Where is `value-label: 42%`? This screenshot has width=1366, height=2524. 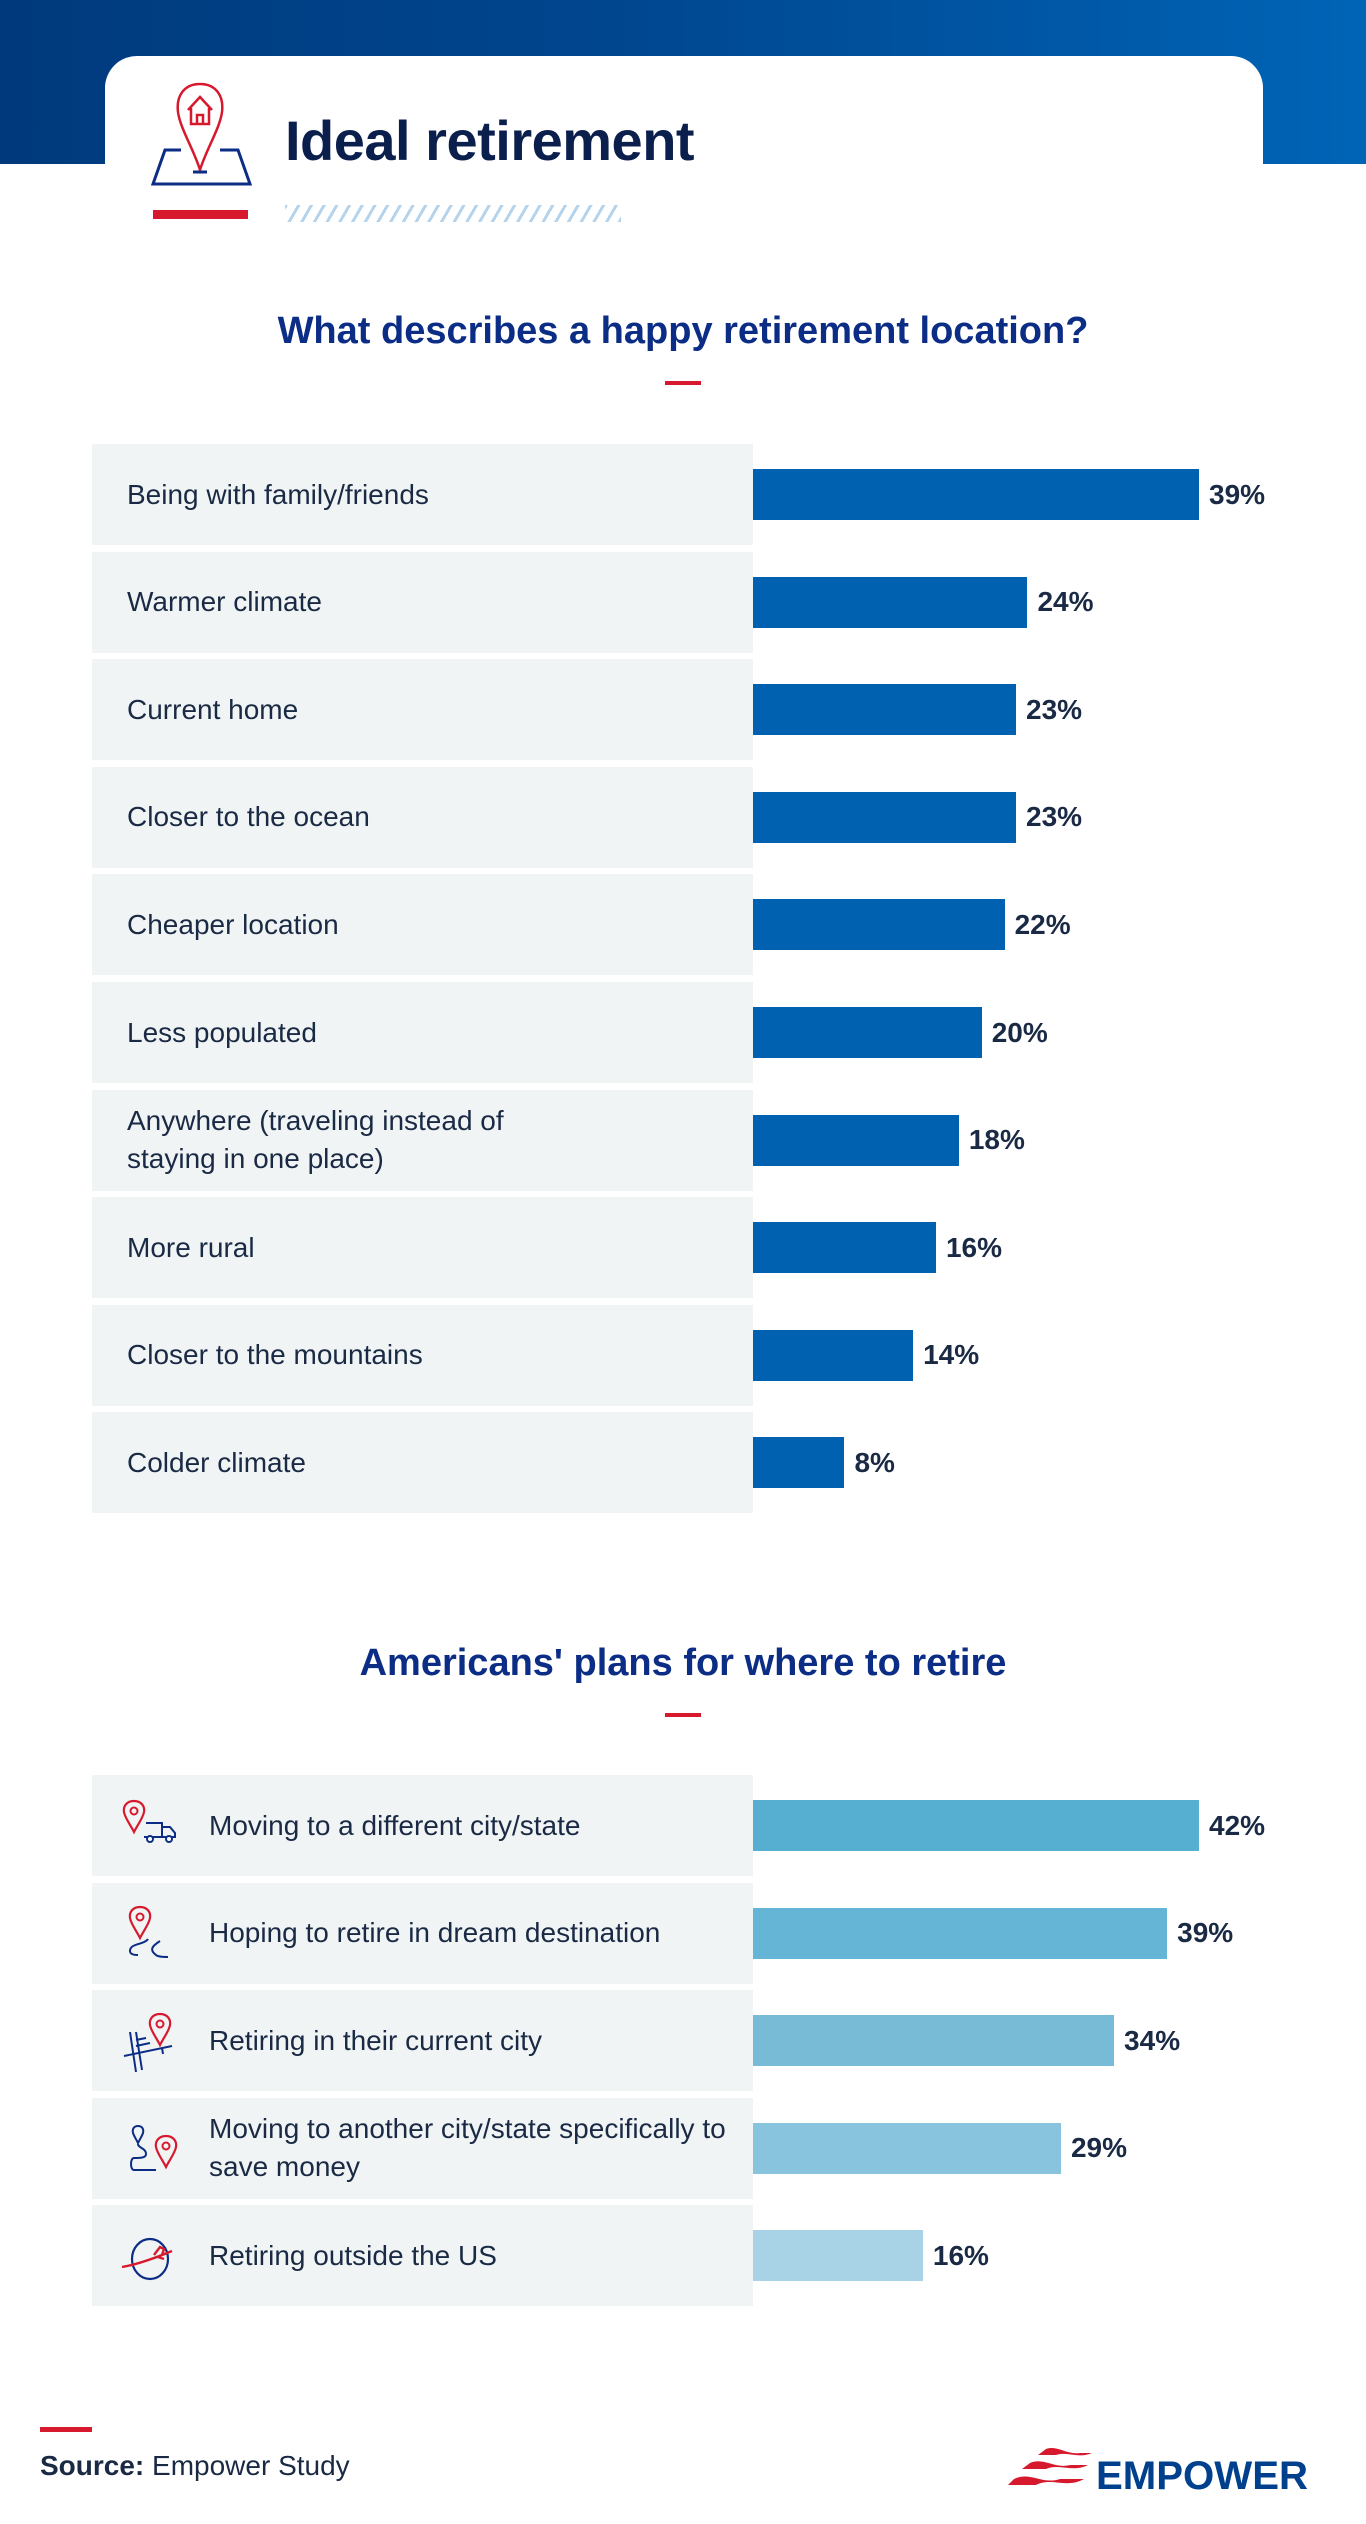 value-label: 42% is located at coordinates (1237, 1825).